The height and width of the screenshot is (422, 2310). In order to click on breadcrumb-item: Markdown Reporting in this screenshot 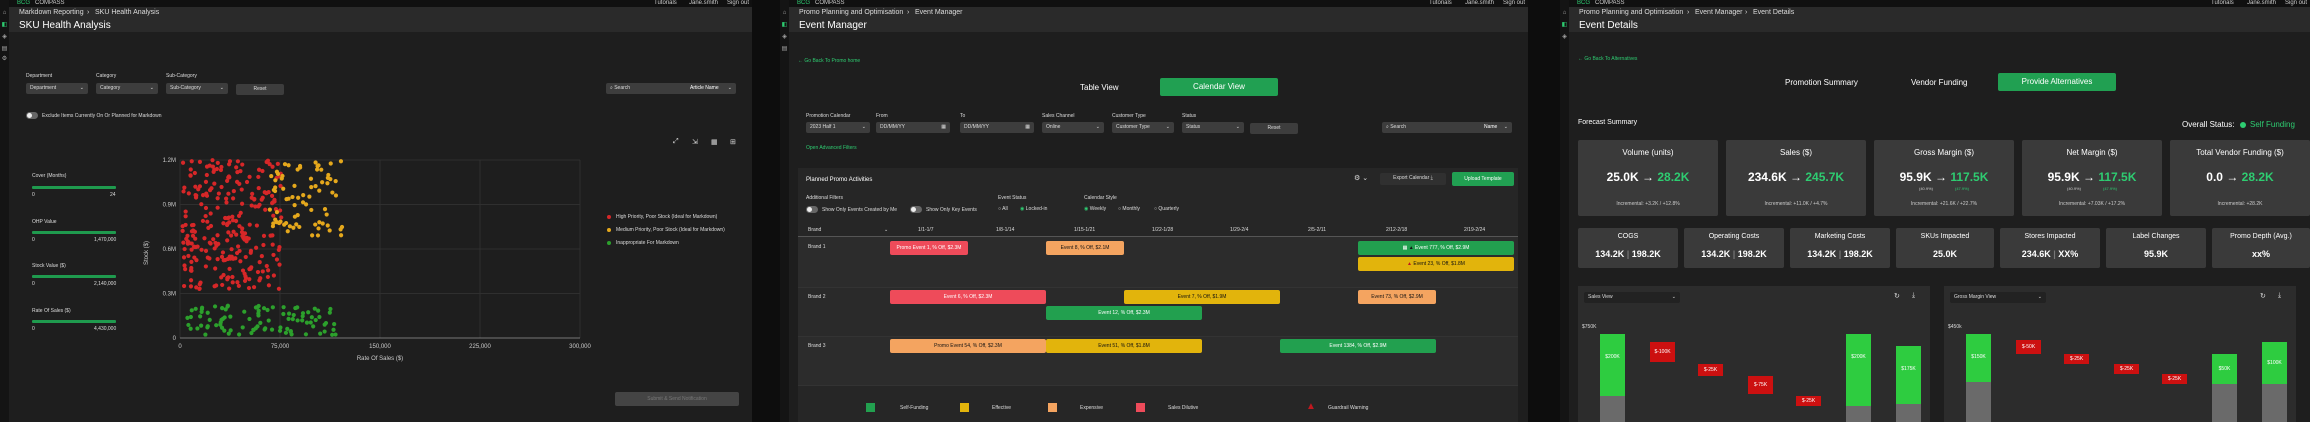, I will do `click(51, 12)`.